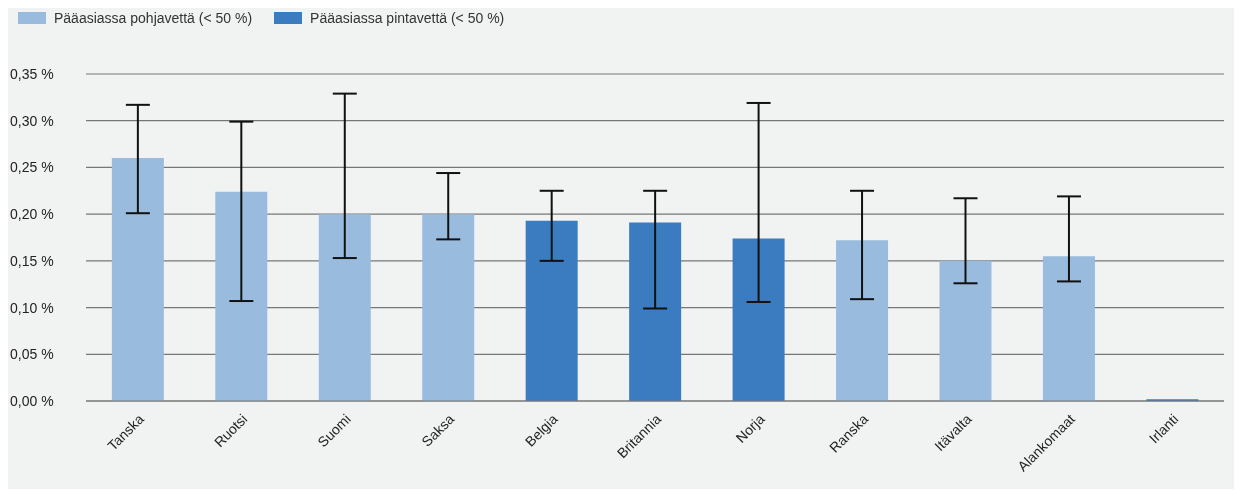 The height and width of the screenshot is (497, 1242). Describe the element at coordinates (32, 400) in the screenshot. I see `y-tick-label: 0,00 %` at that location.